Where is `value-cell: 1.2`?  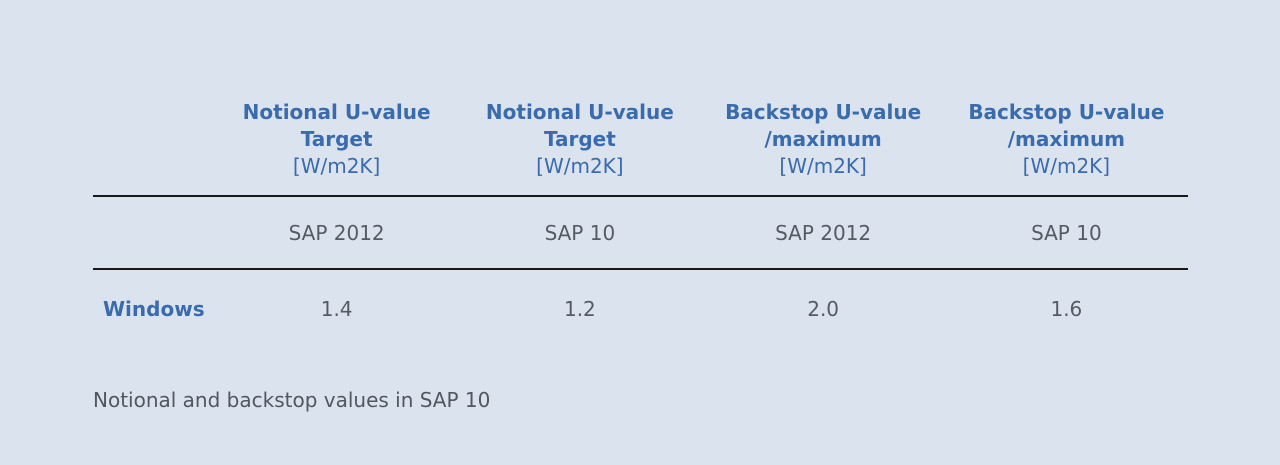 value-cell: 1.2 is located at coordinates (579, 309).